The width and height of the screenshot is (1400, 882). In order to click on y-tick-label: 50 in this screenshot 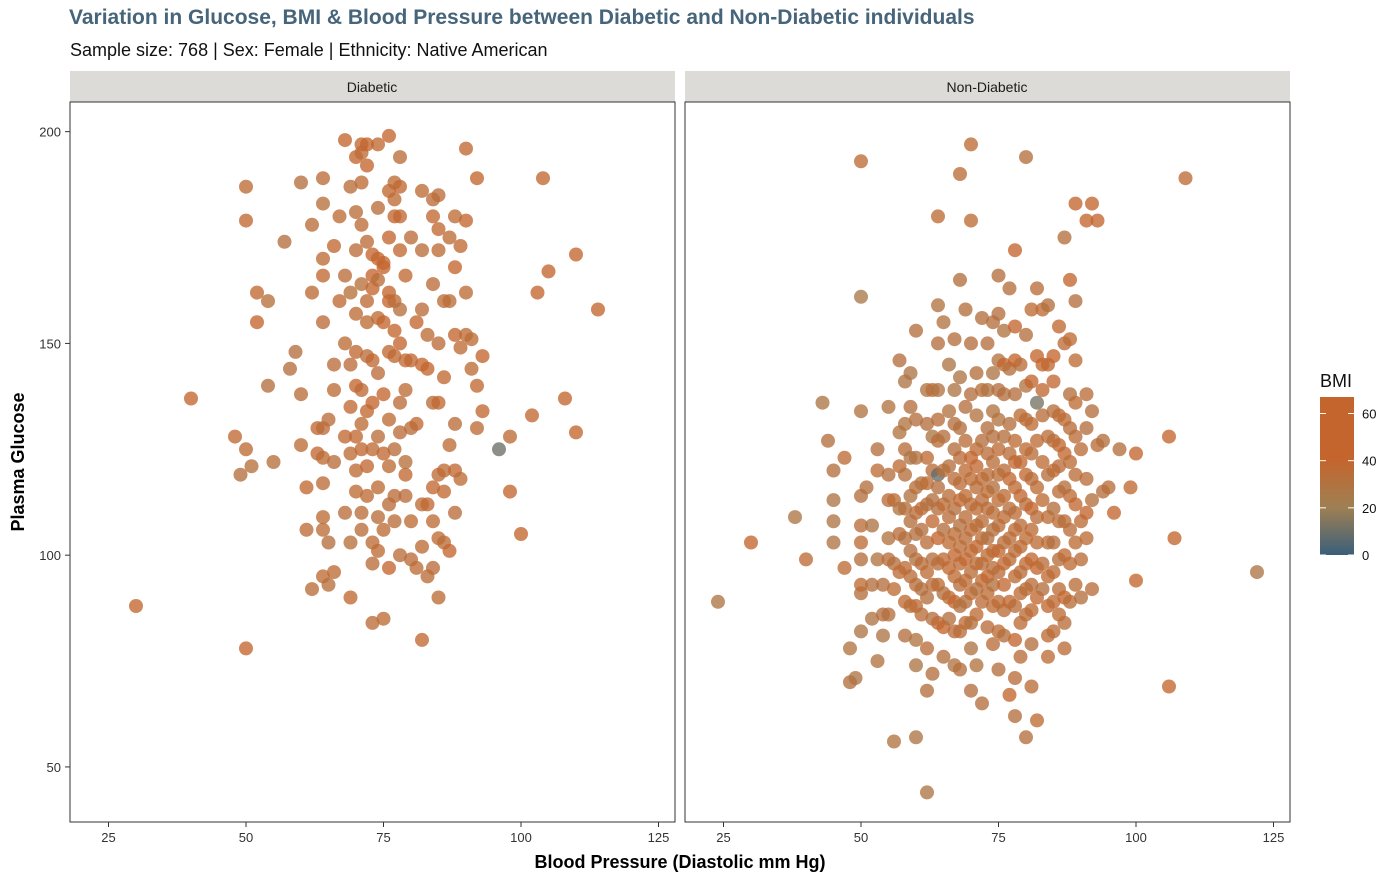, I will do `click(54, 767)`.